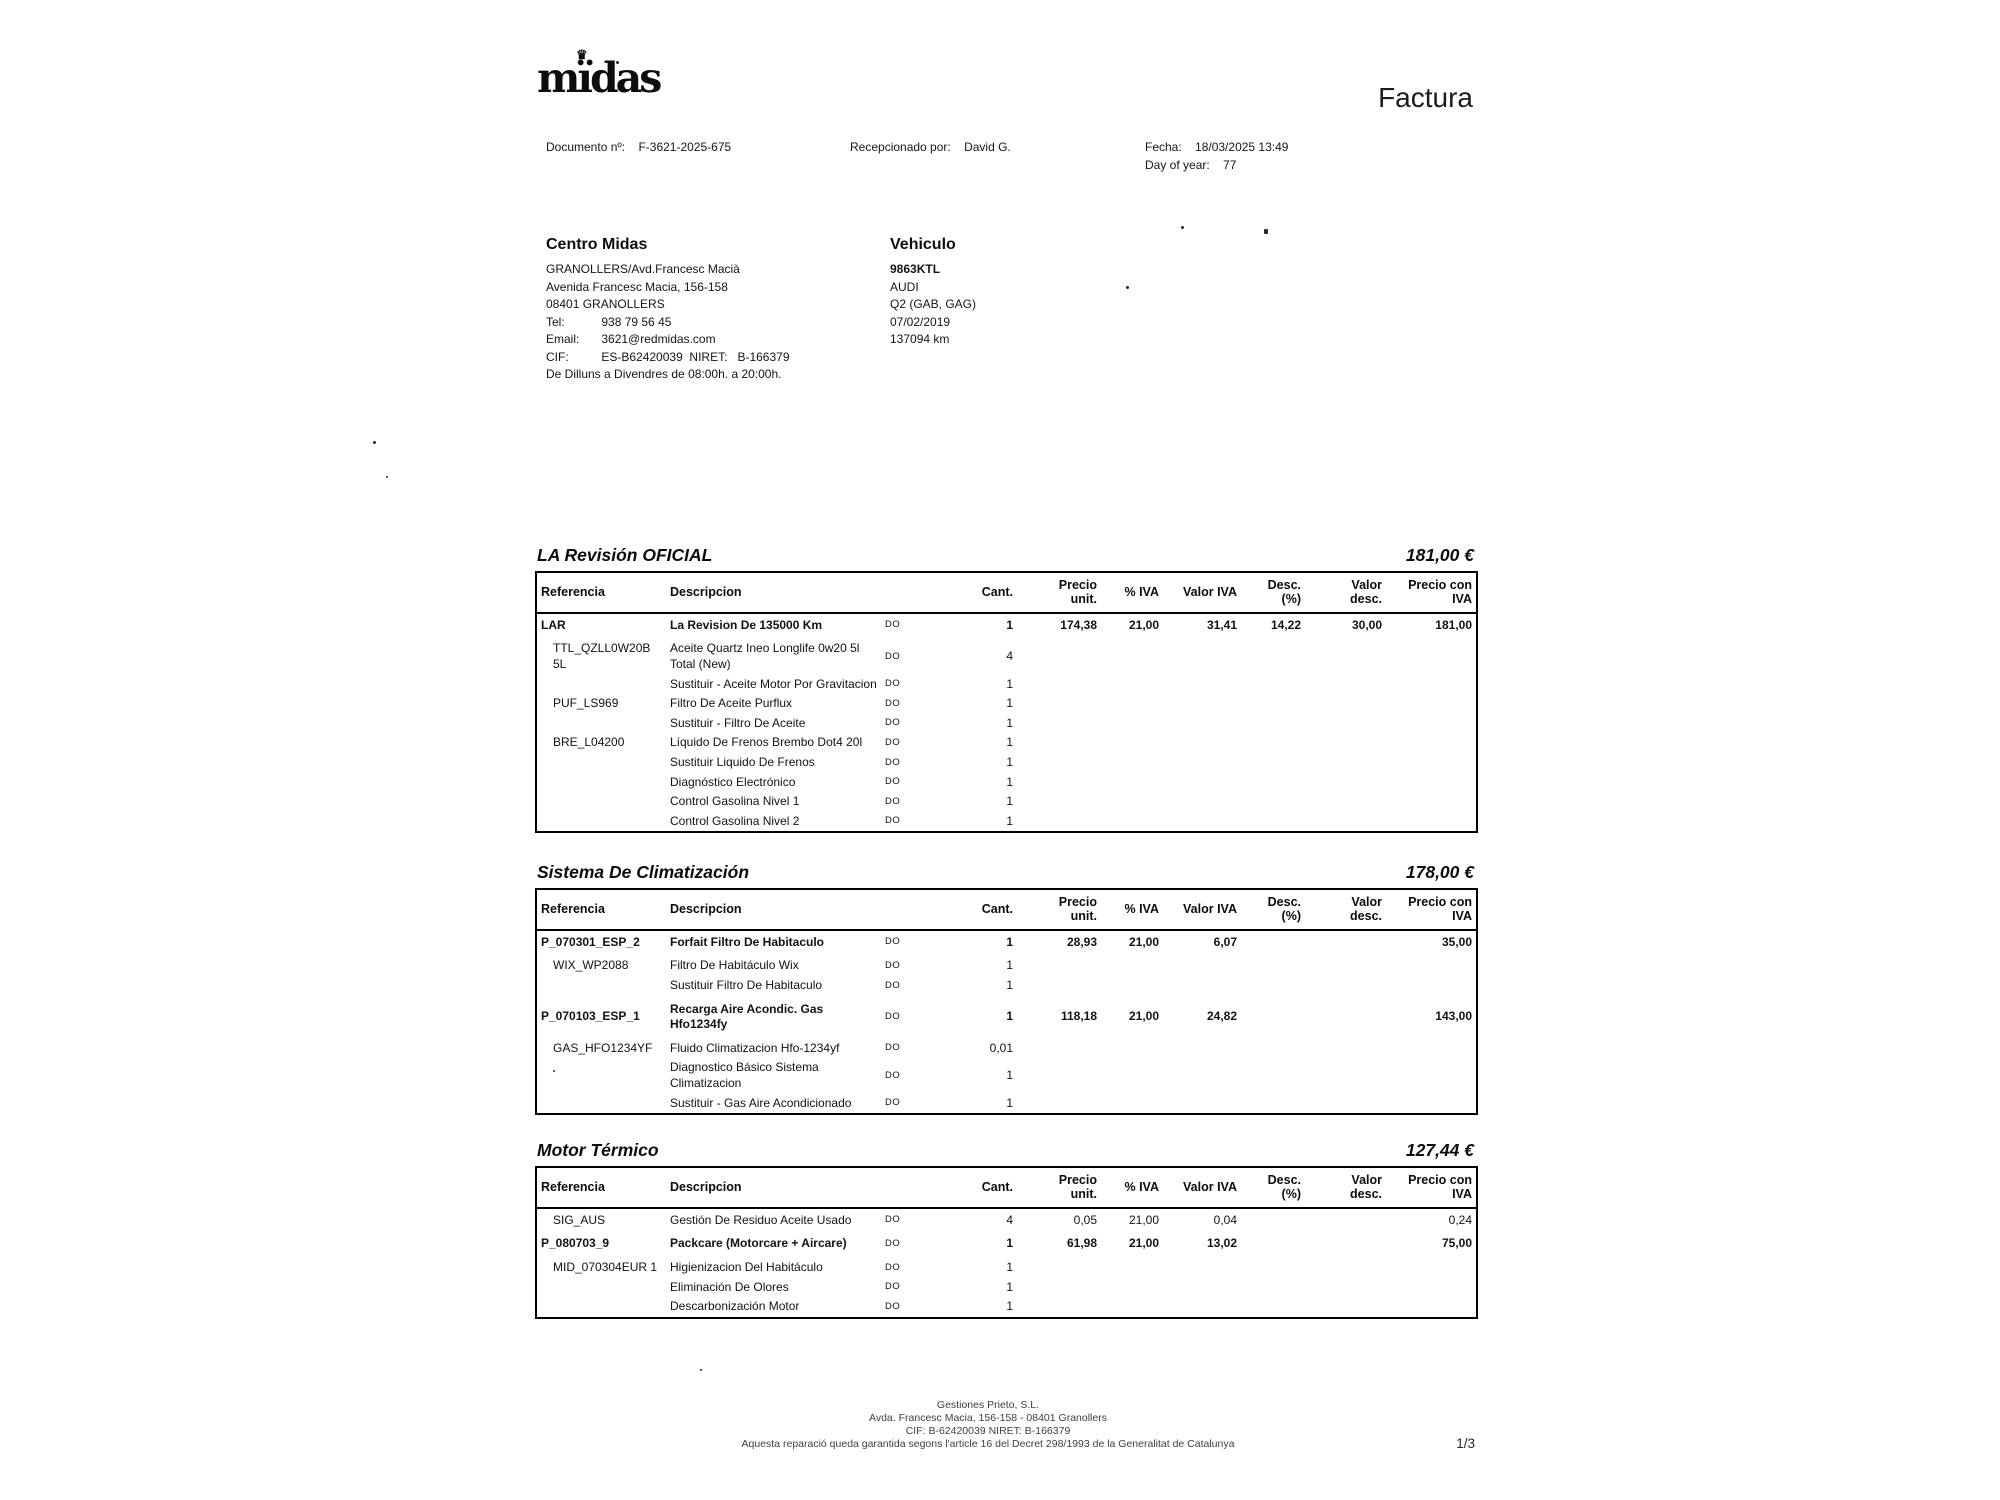 This screenshot has height=1500, width=2000. What do you see at coordinates (735, 820) in the screenshot?
I see `cell-desc: Control Gasolina Nivel 2` at bounding box center [735, 820].